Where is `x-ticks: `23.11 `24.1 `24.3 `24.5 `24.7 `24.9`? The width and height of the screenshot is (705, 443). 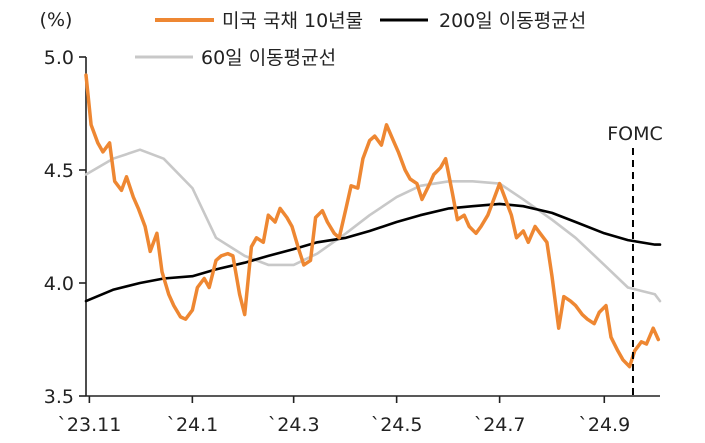 x-ticks: `23.11 `24.1 `24.3 `24.5 `24.7 `24.9 is located at coordinates (343, 416).